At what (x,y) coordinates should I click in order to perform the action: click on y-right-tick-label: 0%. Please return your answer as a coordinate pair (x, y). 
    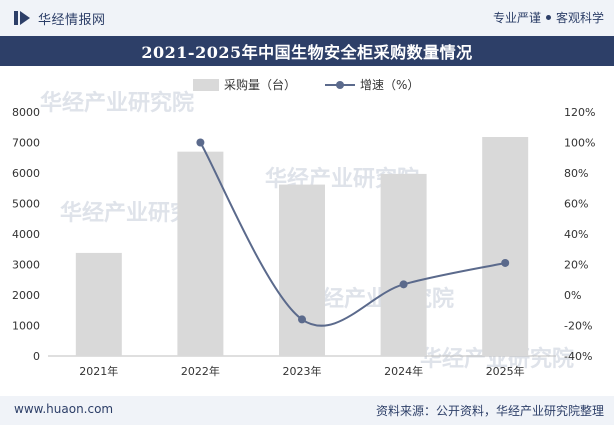
    Looking at the image, I should click on (572, 295).